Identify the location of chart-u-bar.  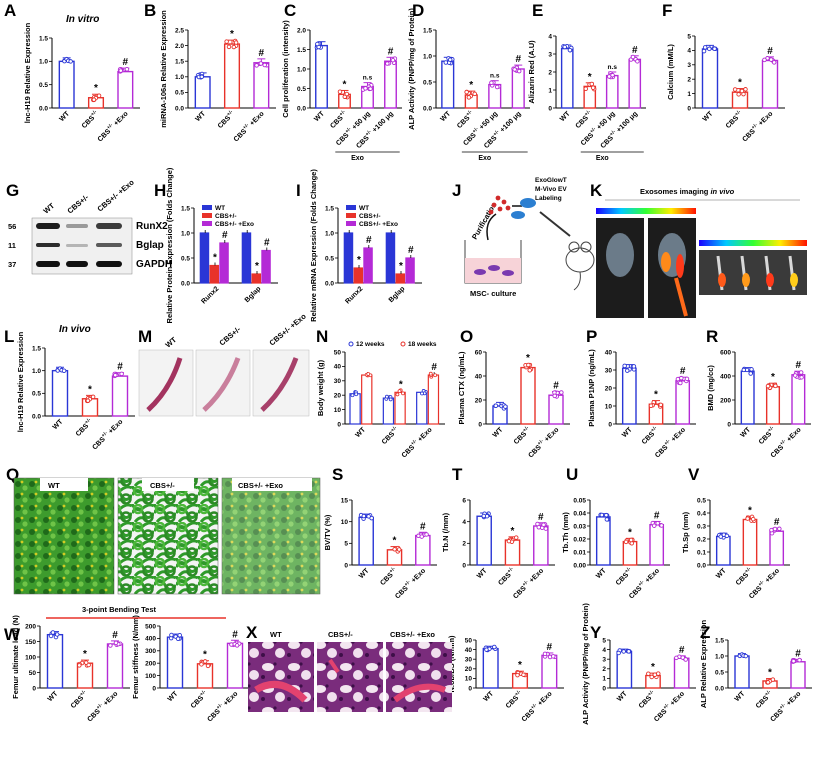
(630, 553).